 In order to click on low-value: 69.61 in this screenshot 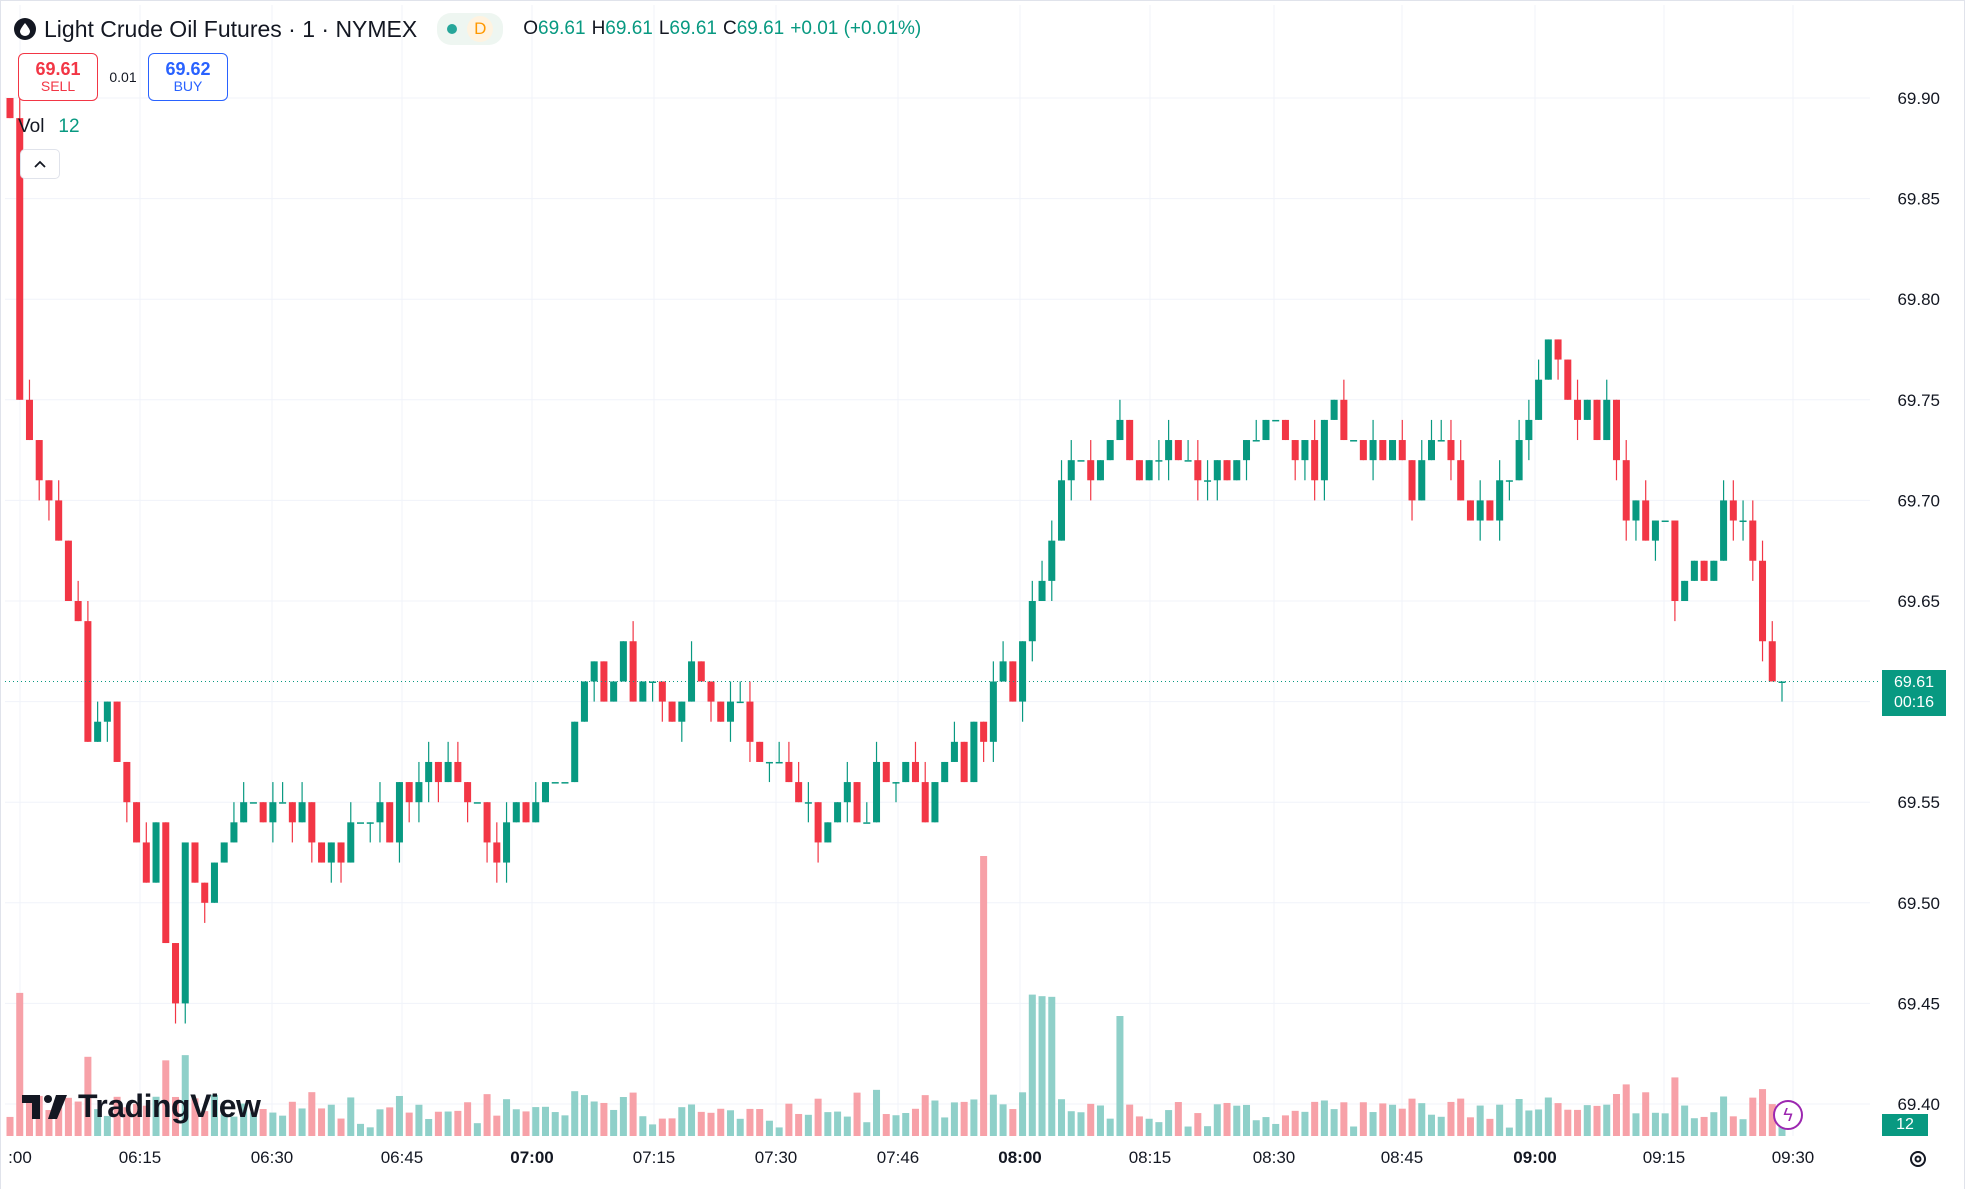, I will do `click(693, 28)`.